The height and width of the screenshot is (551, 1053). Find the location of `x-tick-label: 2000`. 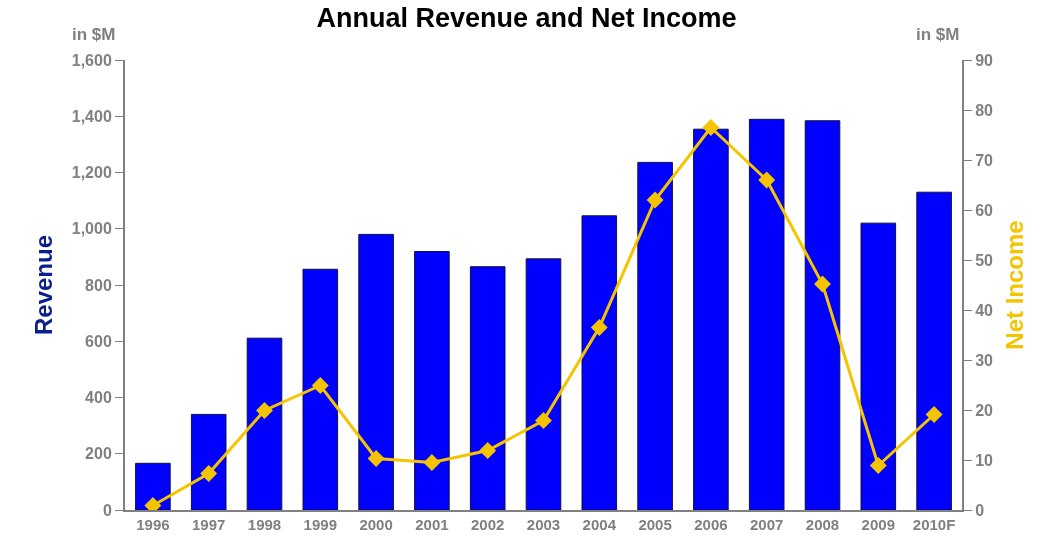

x-tick-label: 2000 is located at coordinates (376, 524).